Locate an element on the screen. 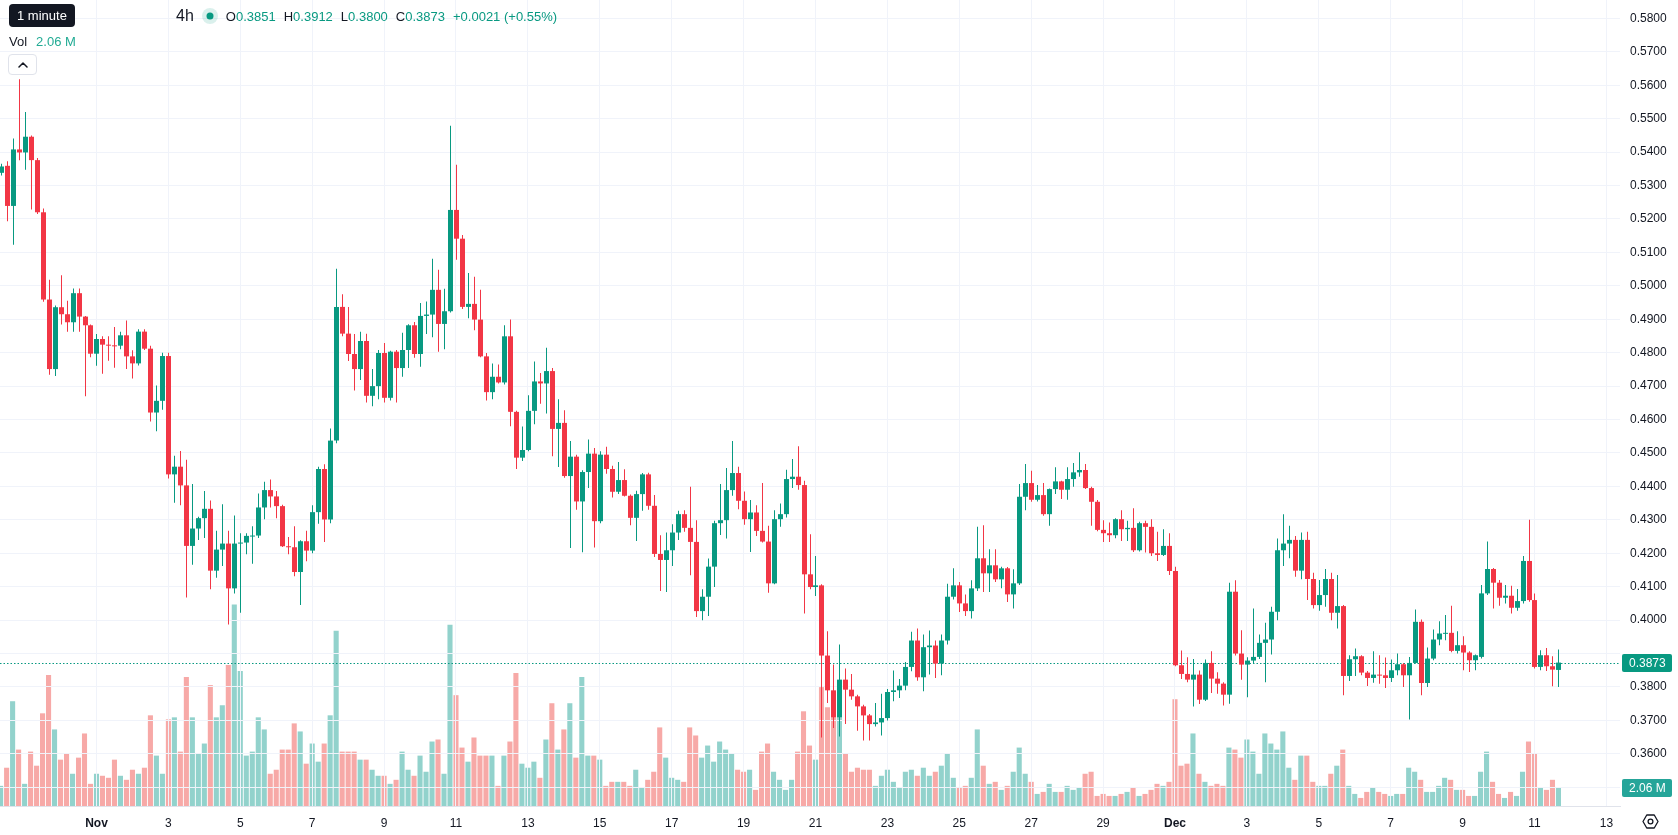  ref-line-label: 0.3873 is located at coordinates (1648, 662).